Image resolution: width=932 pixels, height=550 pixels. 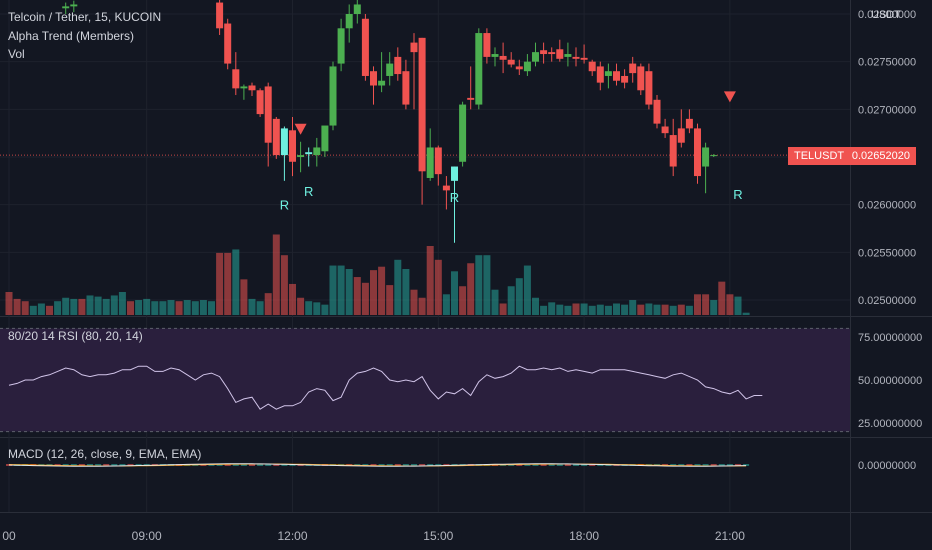 What do you see at coordinates (85, 17) in the screenshot?
I see `symbol-legend: Telcoin / Tether, 15, KUCOIN` at bounding box center [85, 17].